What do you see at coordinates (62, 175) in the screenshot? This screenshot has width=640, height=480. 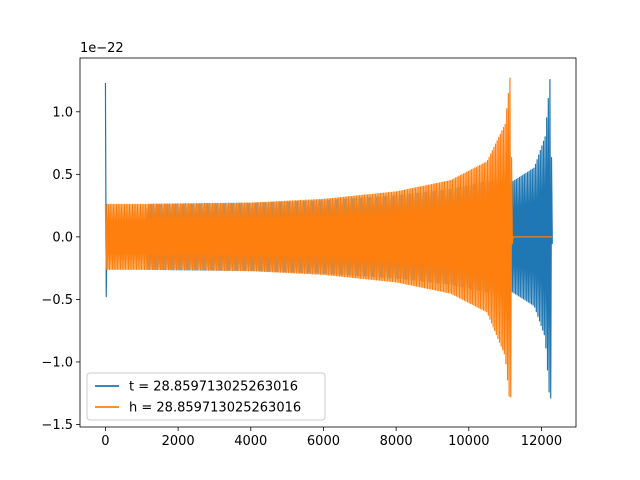 I see `y-tick-label: 0.5` at bounding box center [62, 175].